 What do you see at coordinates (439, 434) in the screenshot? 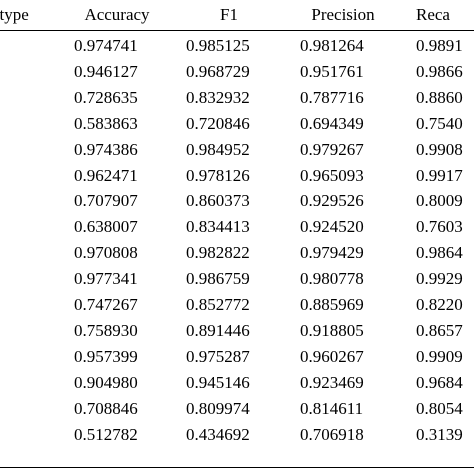
I see `recall-cell: 0.3139` at bounding box center [439, 434].